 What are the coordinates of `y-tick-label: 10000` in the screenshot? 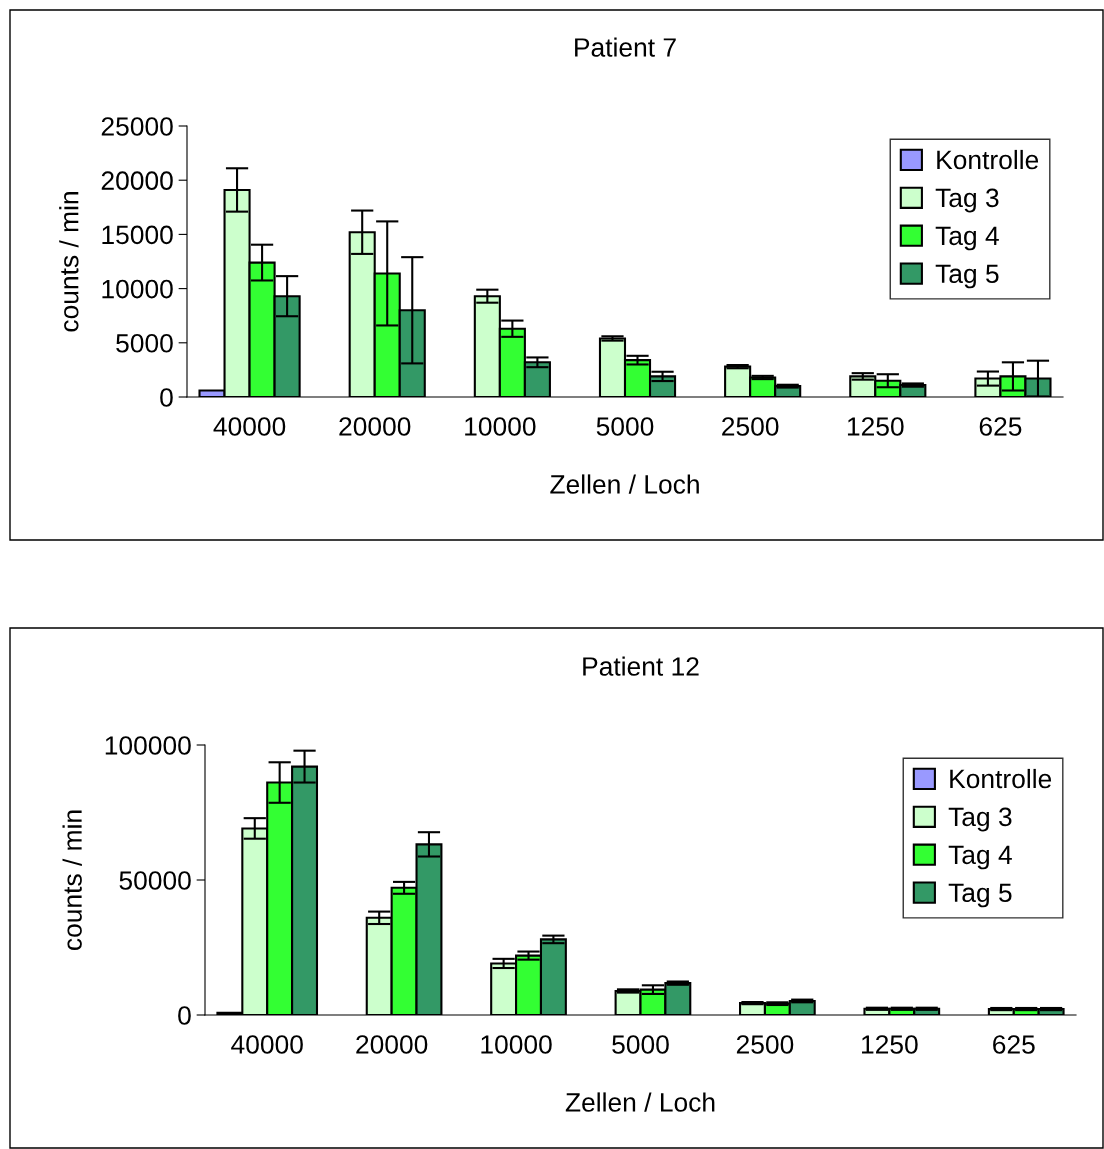 It's located at (137, 289).